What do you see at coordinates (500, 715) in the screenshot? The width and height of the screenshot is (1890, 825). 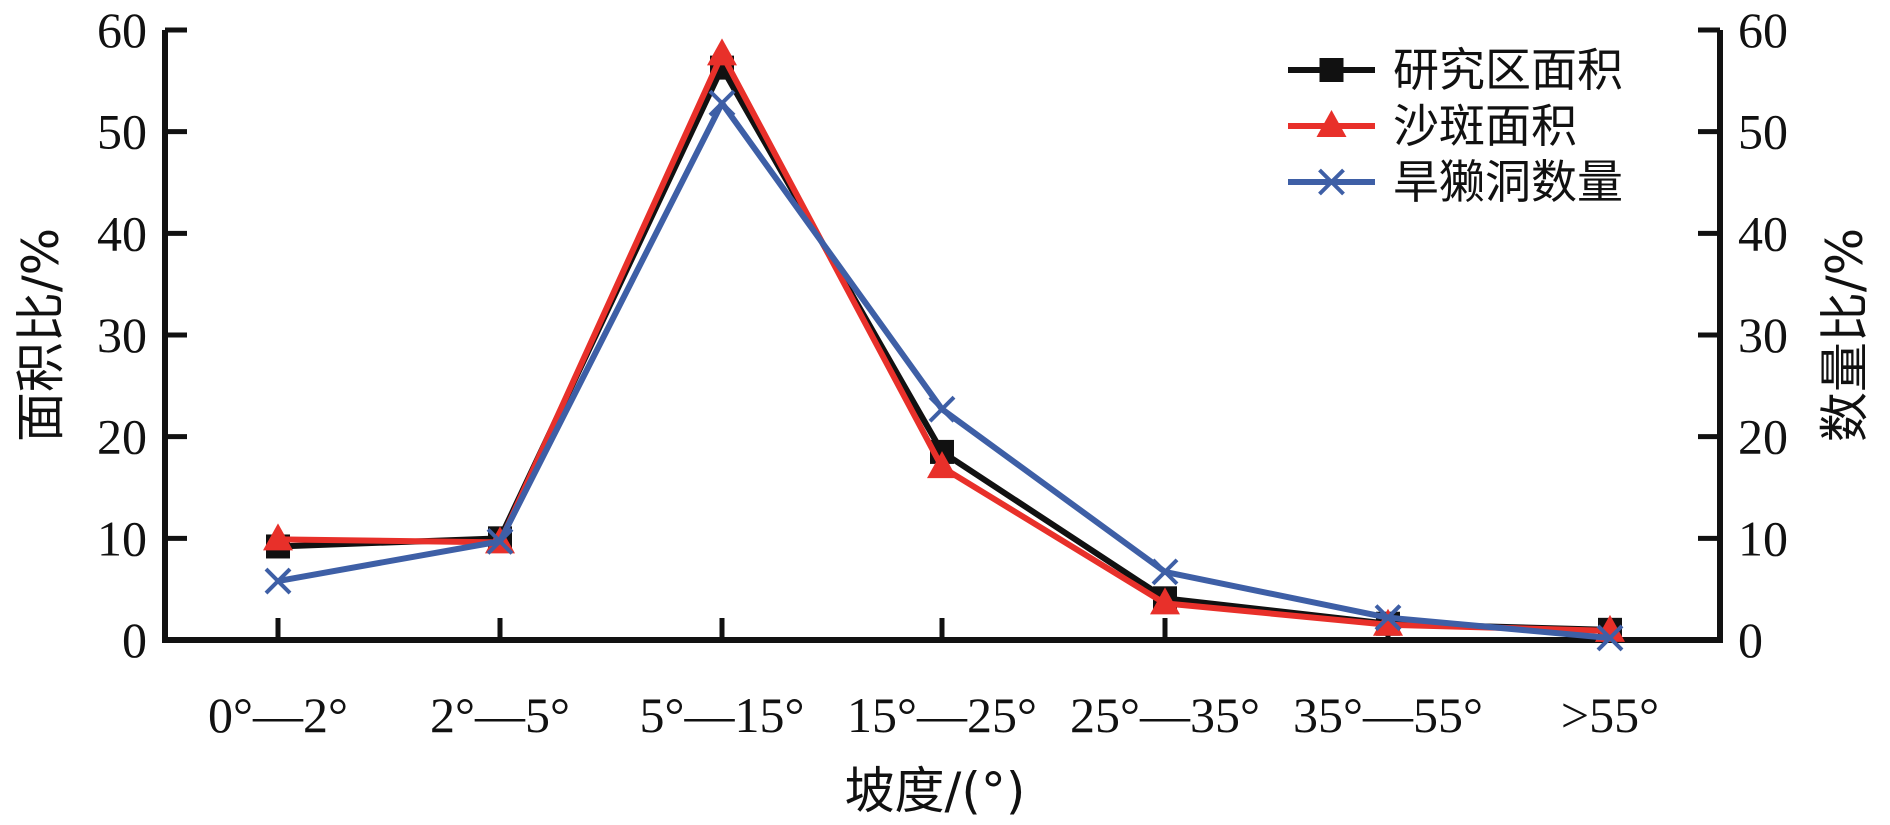 I see `x-tick-label: 2°—5°` at bounding box center [500, 715].